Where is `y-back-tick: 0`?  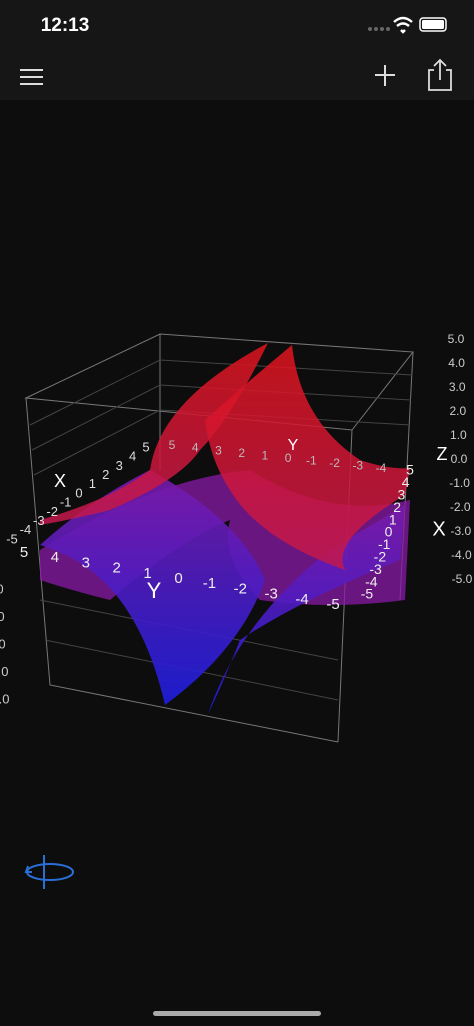 y-back-tick: 0 is located at coordinates (288, 458).